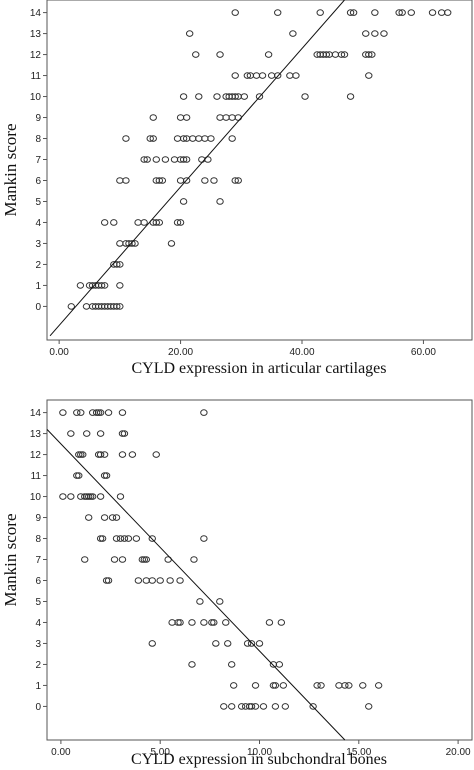 The width and height of the screenshot is (474, 770). I want to click on y-tick-label: 10, so click(36, 497).